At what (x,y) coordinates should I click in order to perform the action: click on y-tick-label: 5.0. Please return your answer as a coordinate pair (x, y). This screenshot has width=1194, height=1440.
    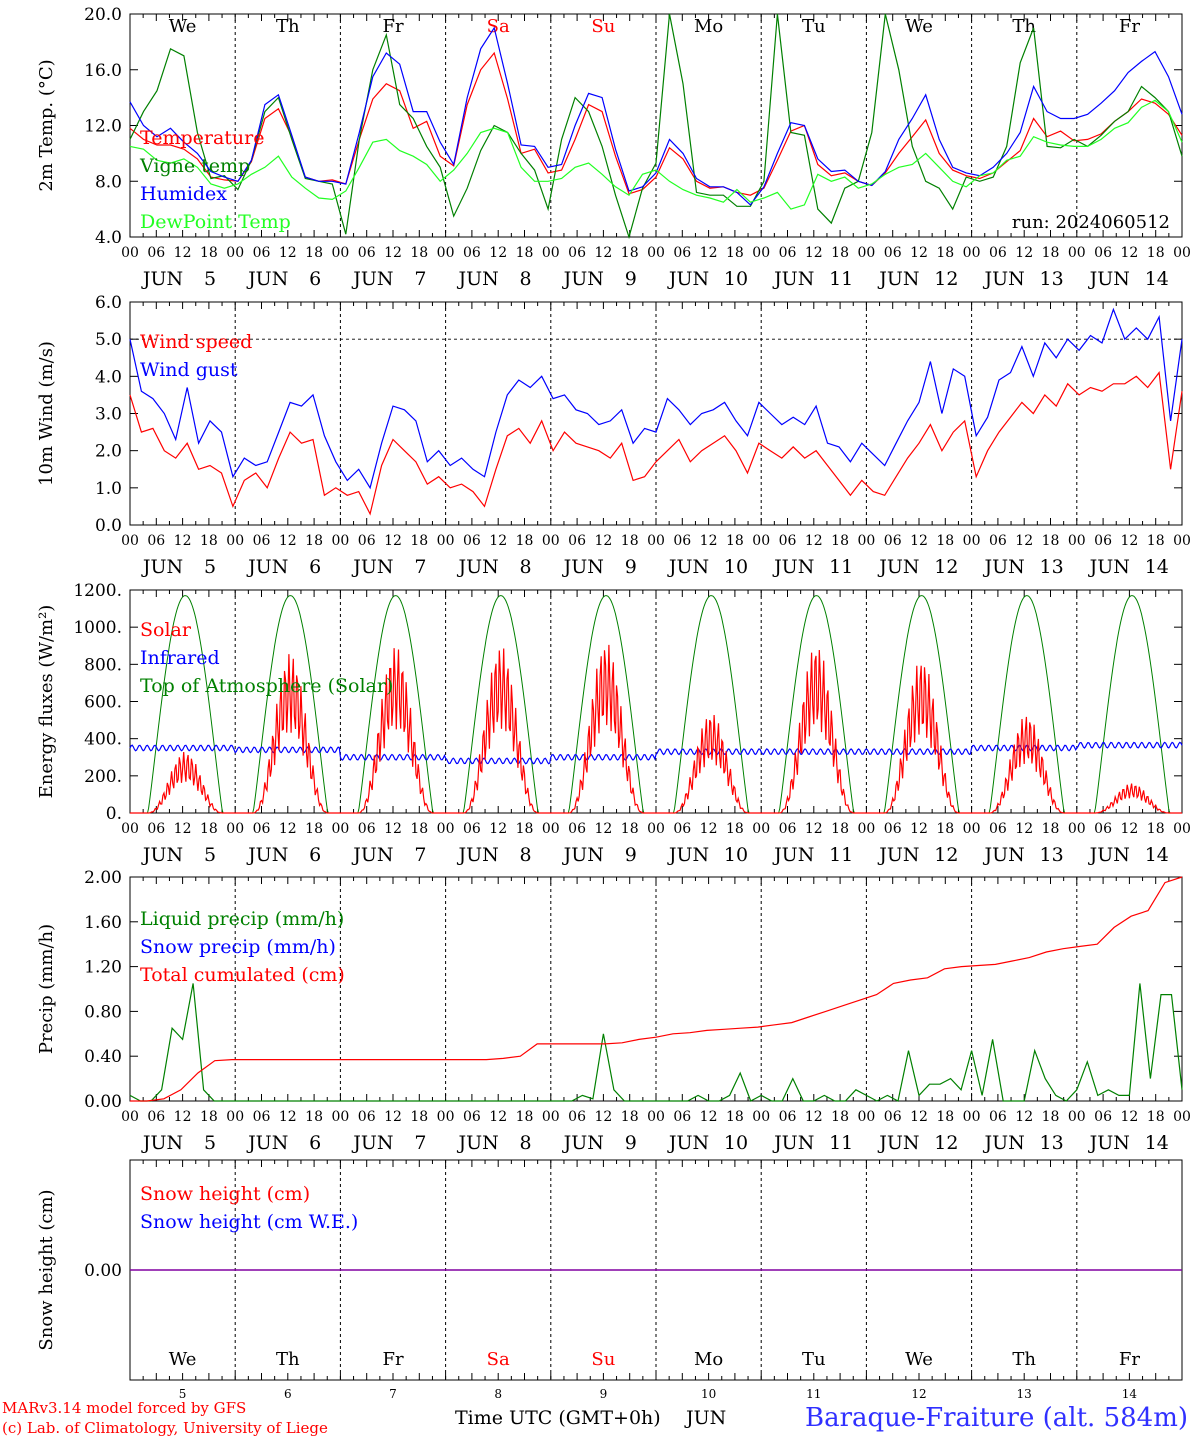
    Looking at the image, I should click on (108, 340).